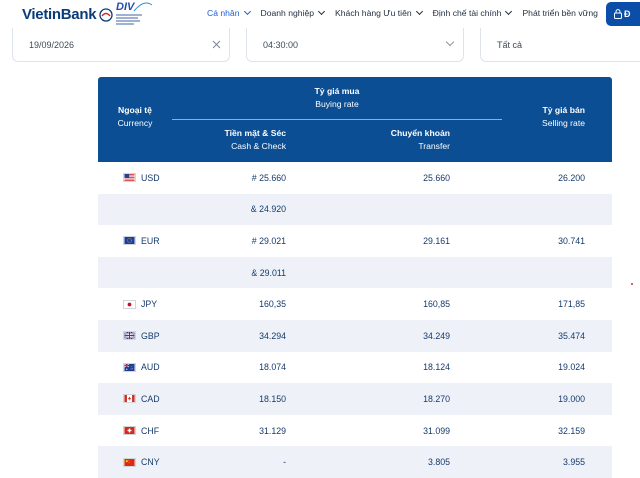  I want to click on cash-rate: & 29.011, so click(268, 272).